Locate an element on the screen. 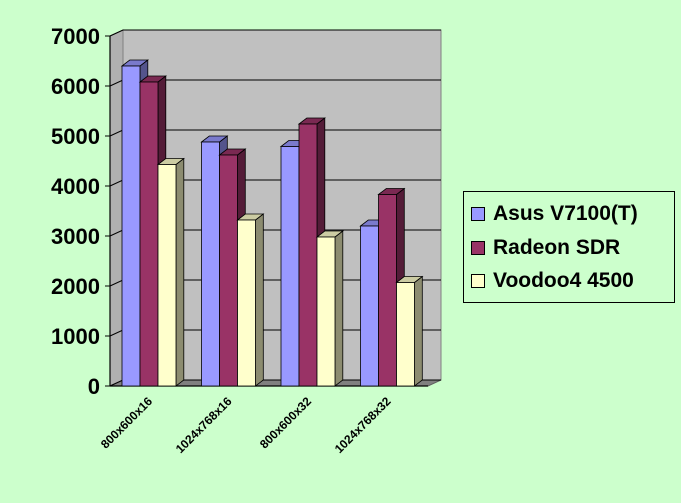 The image size is (681, 503). x-tick-label: 1024x768x16 is located at coordinates (204, 425).